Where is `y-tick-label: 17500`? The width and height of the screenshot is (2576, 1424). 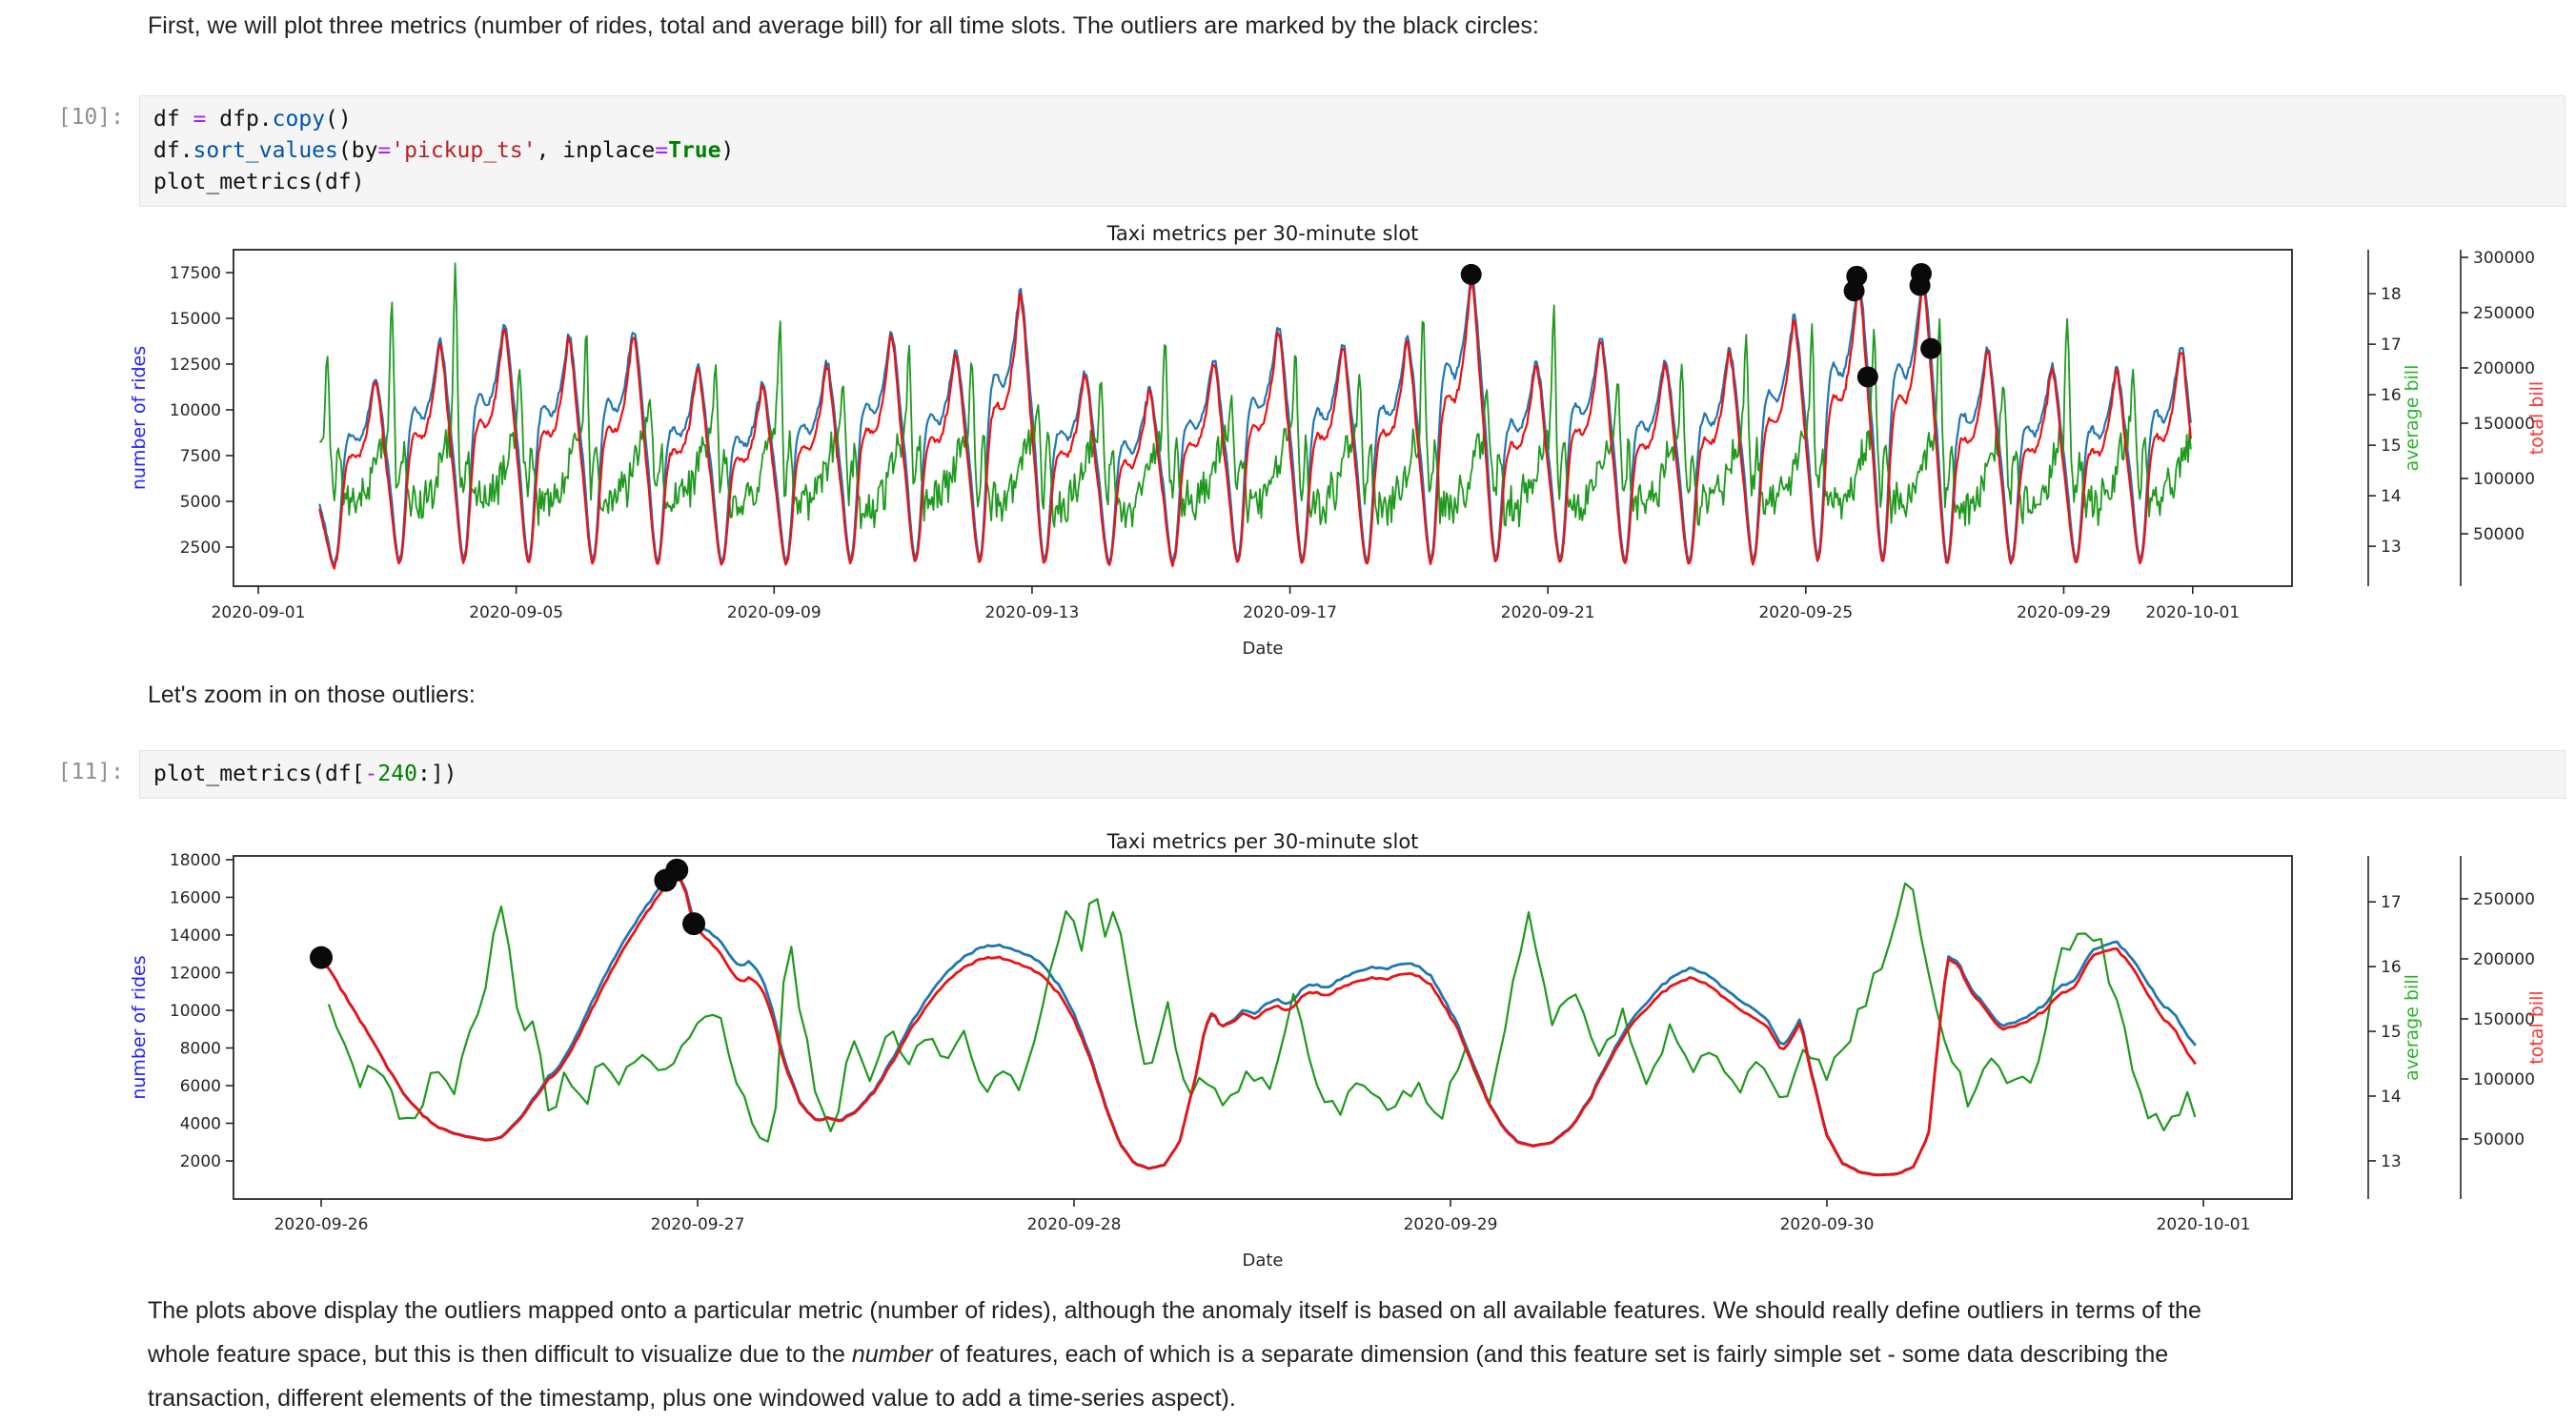 y-tick-label: 17500 is located at coordinates (195, 273).